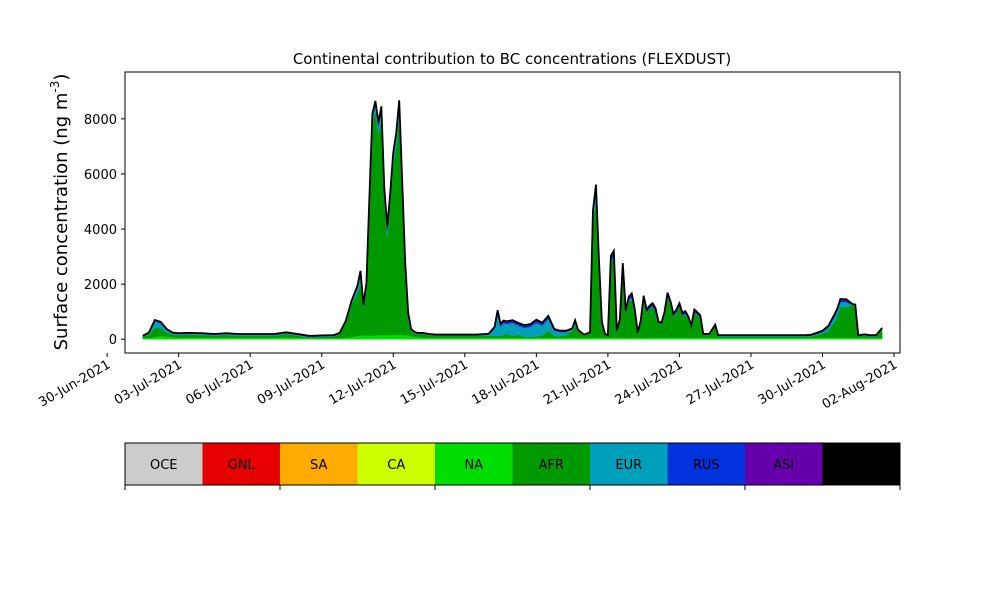 This screenshot has width=1000, height=600. I want to click on x-tick-label: 24-Jul-2021, so click(649, 382).